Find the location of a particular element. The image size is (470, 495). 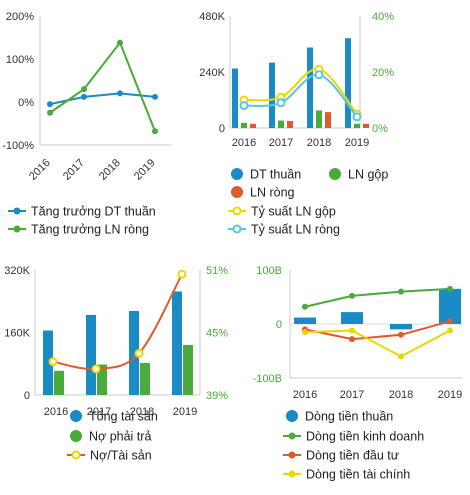

chart4-legend-label: Dòng tiền đầu tư is located at coordinates (352, 456).